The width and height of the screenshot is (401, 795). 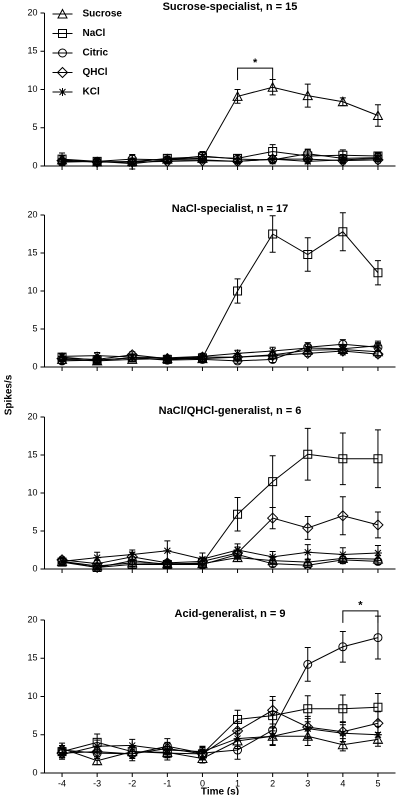 I want to click on y-axis-label: Spikes/s, so click(x=9, y=394).